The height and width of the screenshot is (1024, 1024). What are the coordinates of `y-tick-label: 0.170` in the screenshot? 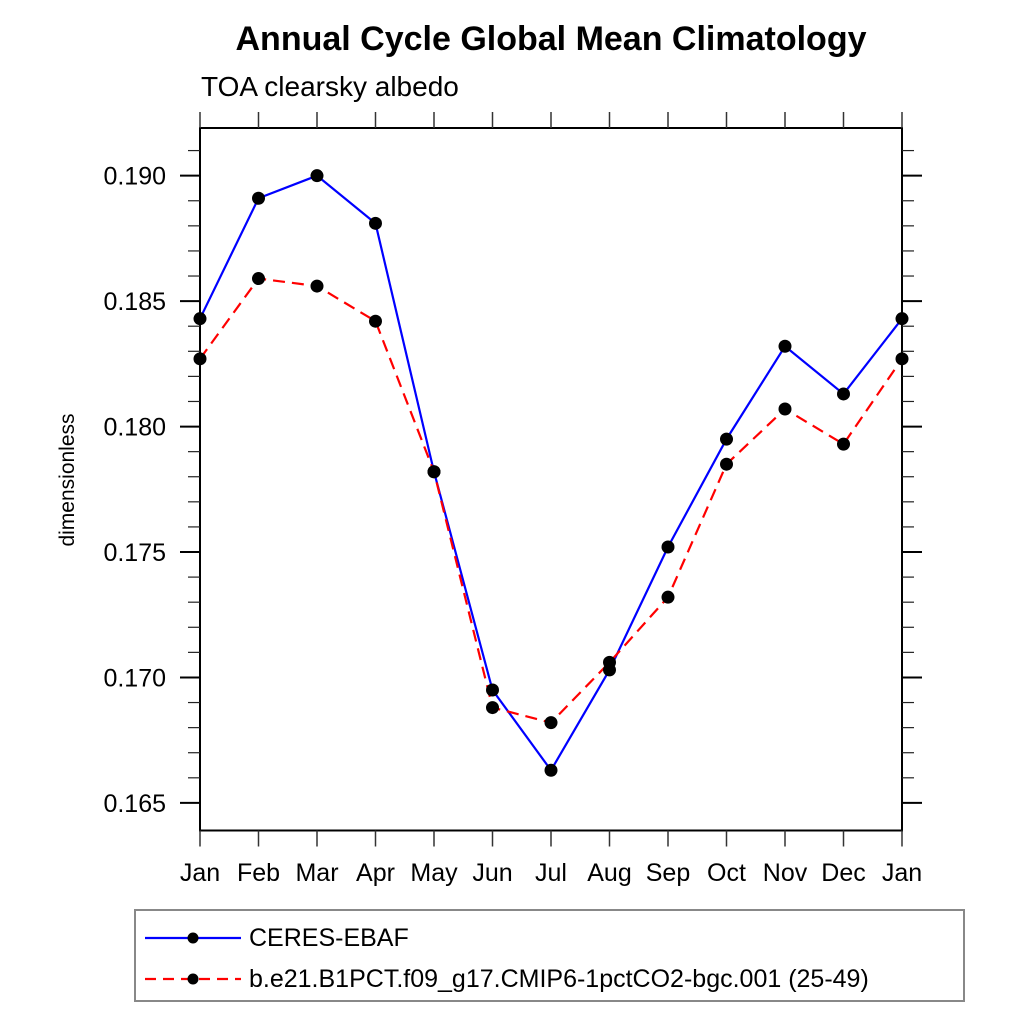 It's located at (134, 678).